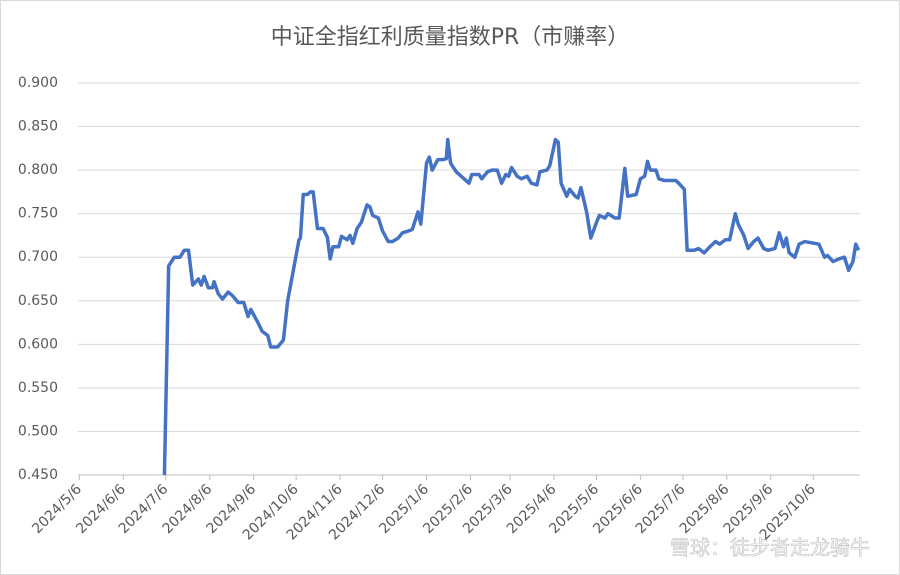 This screenshot has width=900, height=575. I want to click on watermark: 雪球：徒步者走龙骑牛, so click(770, 548).